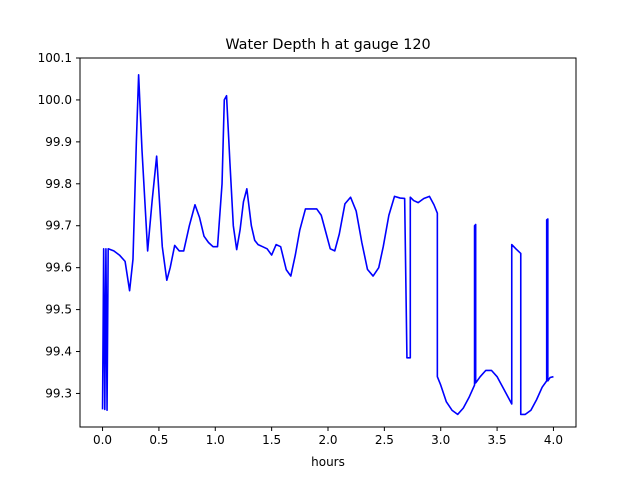 The width and height of the screenshot is (640, 480). What do you see at coordinates (553, 440) in the screenshot?
I see `x-tick-label: 4.0` at bounding box center [553, 440].